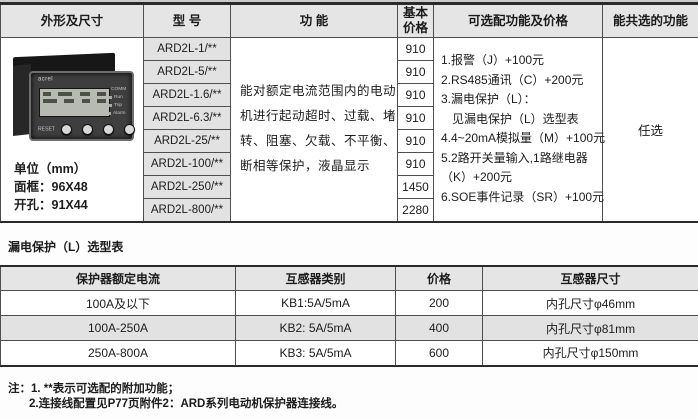  What do you see at coordinates (47, 129) in the screenshot?
I see `device-reset-label: RESET` at bounding box center [47, 129].